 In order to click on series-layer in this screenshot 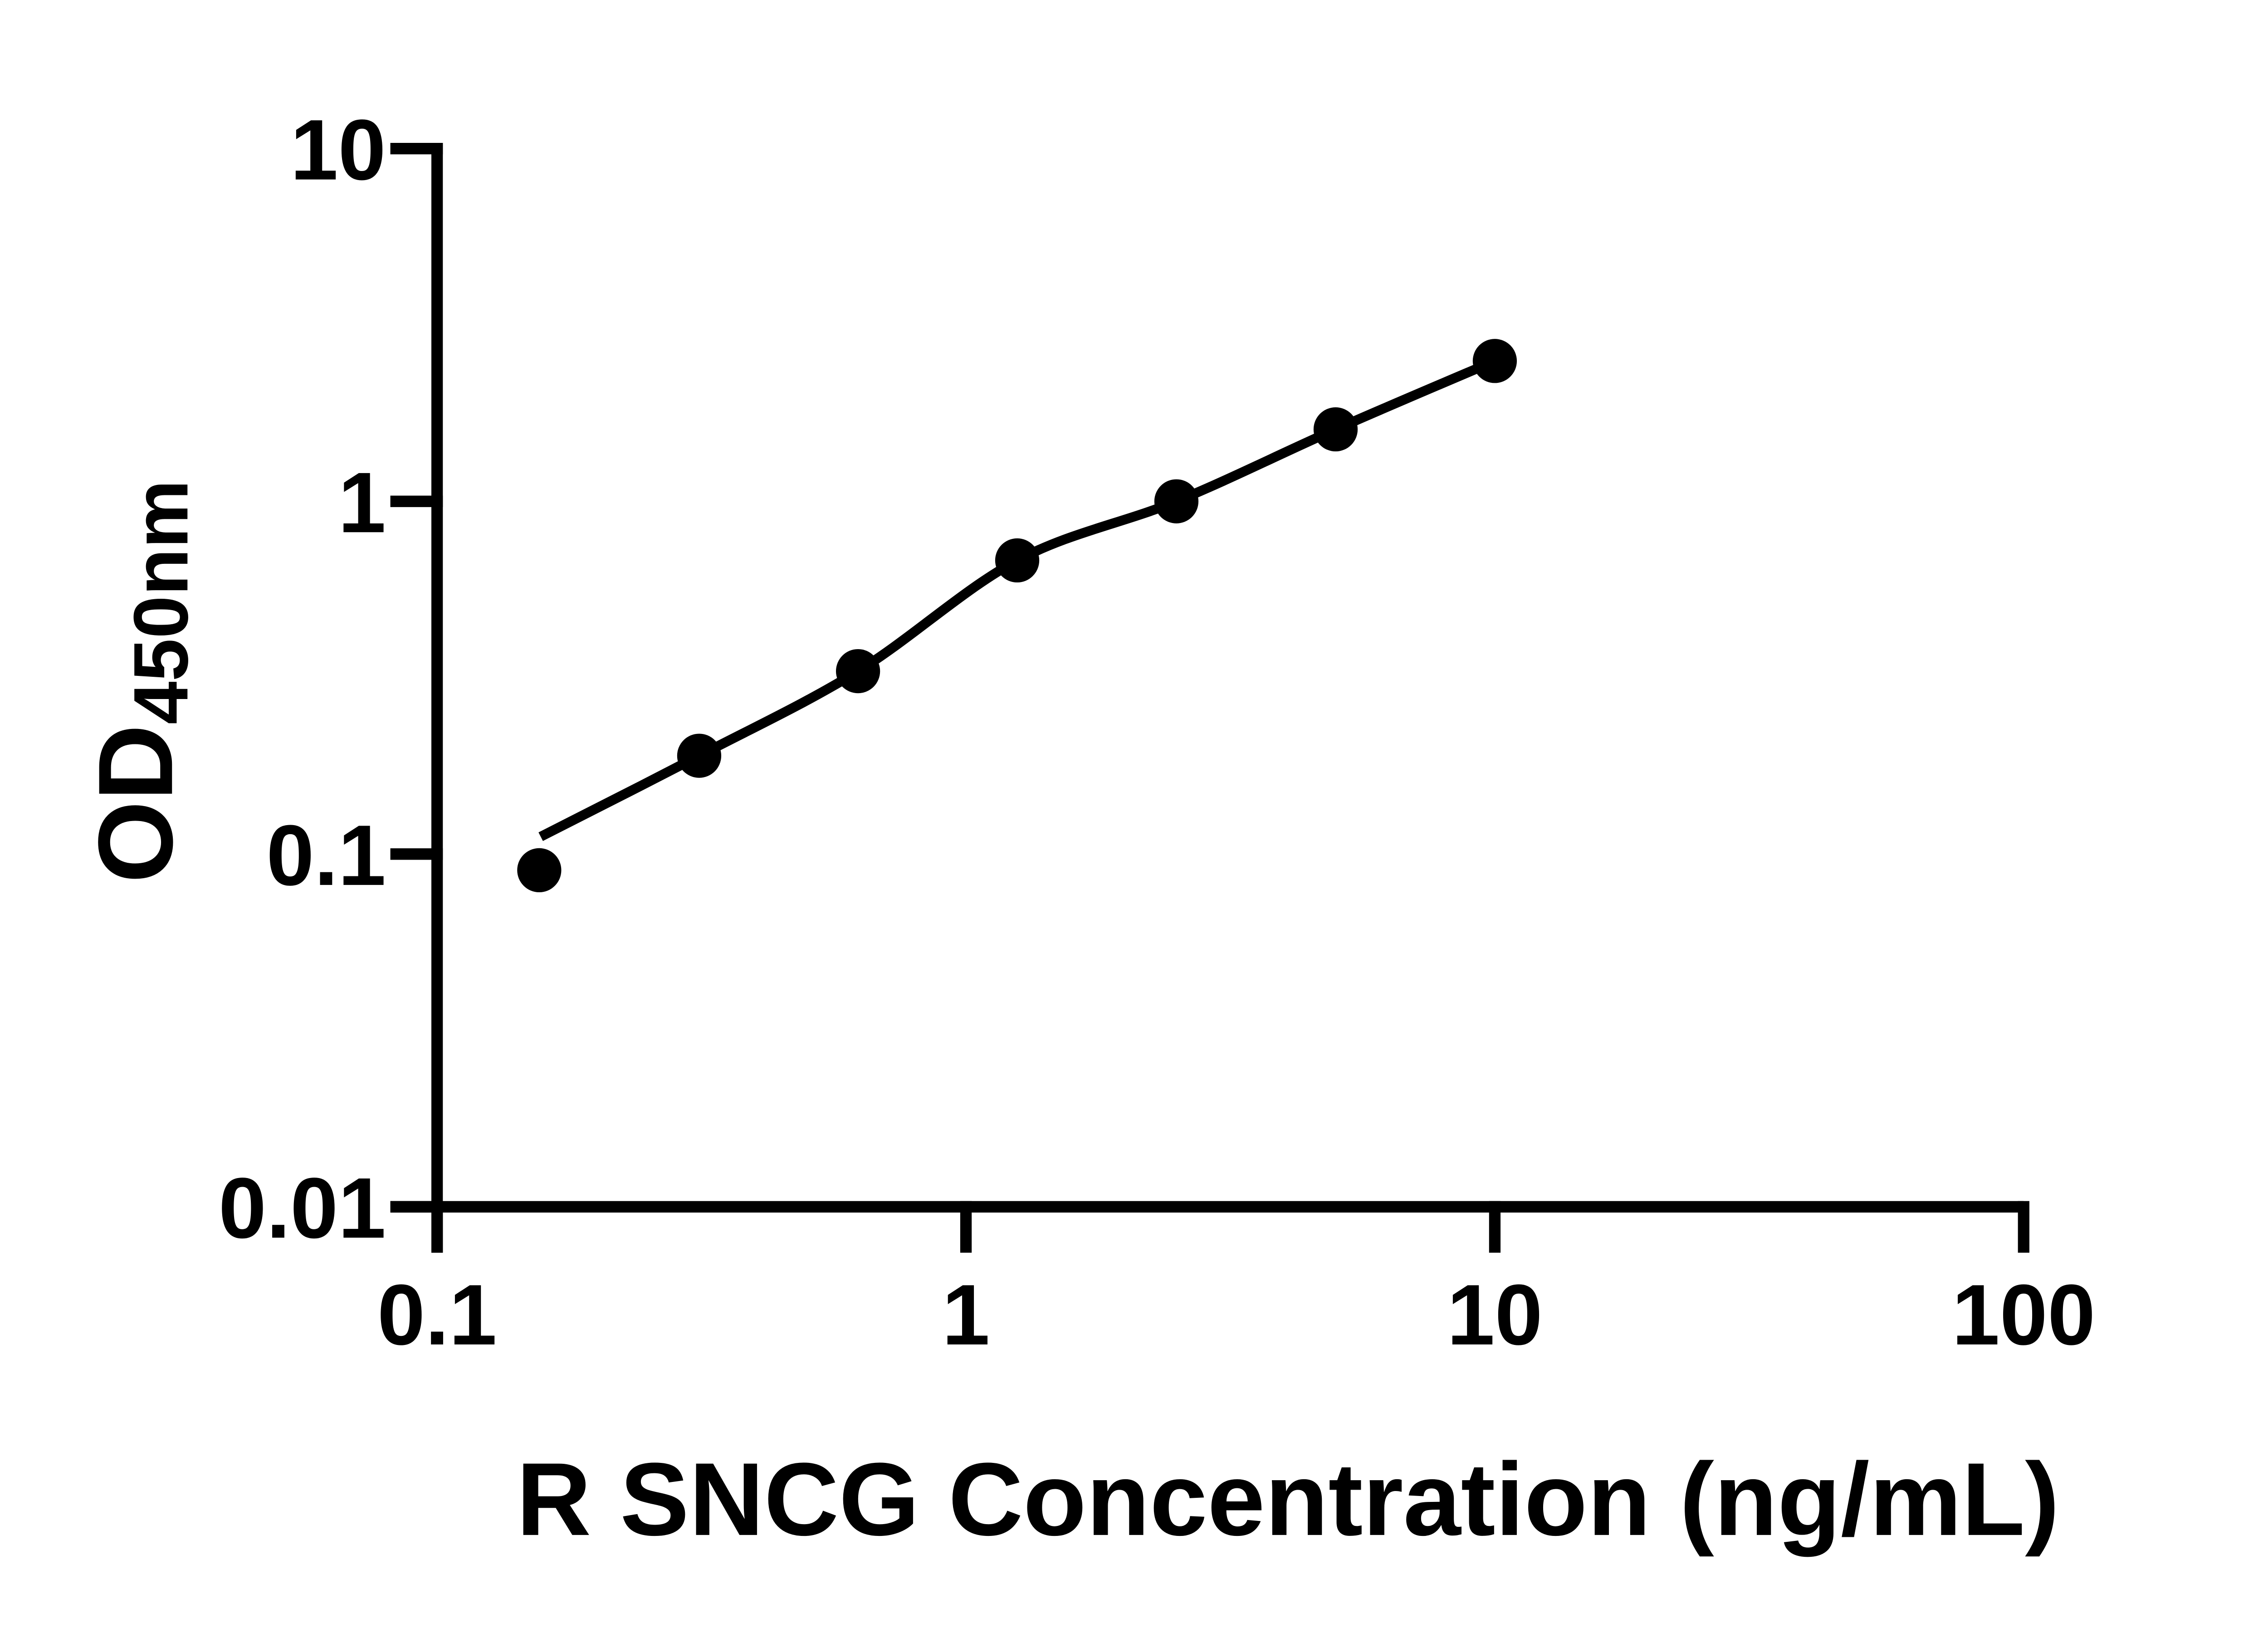, I will do `click(1017, 616)`.